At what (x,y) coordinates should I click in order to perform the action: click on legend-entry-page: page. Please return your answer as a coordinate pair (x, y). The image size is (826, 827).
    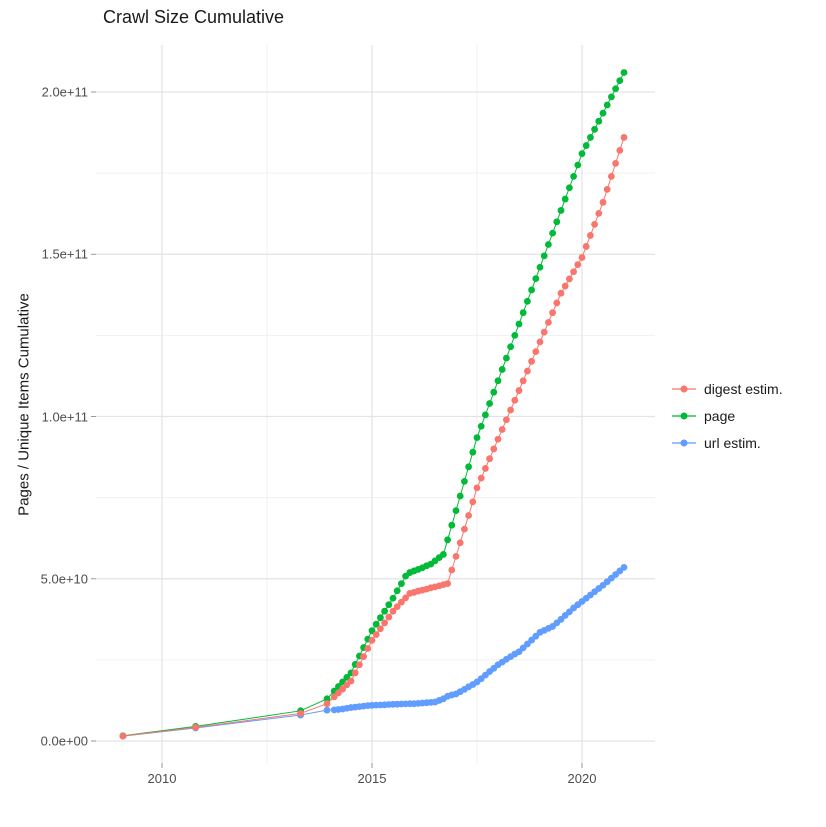
    Looking at the image, I should click on (727, 416).